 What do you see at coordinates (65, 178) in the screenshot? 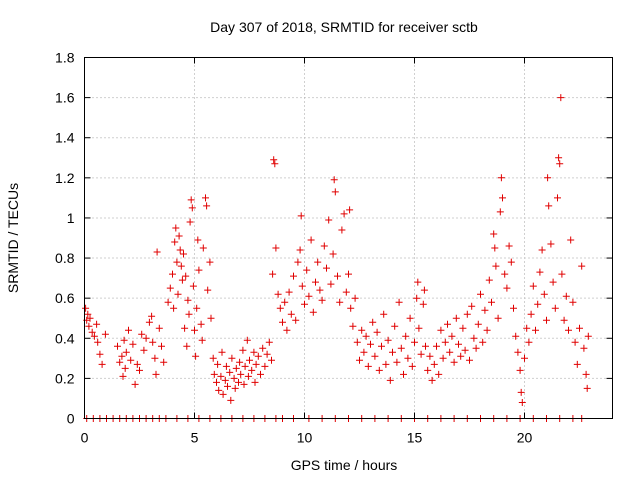
I see `y-tick-label: 1.2` at bounding box center [65, 178].